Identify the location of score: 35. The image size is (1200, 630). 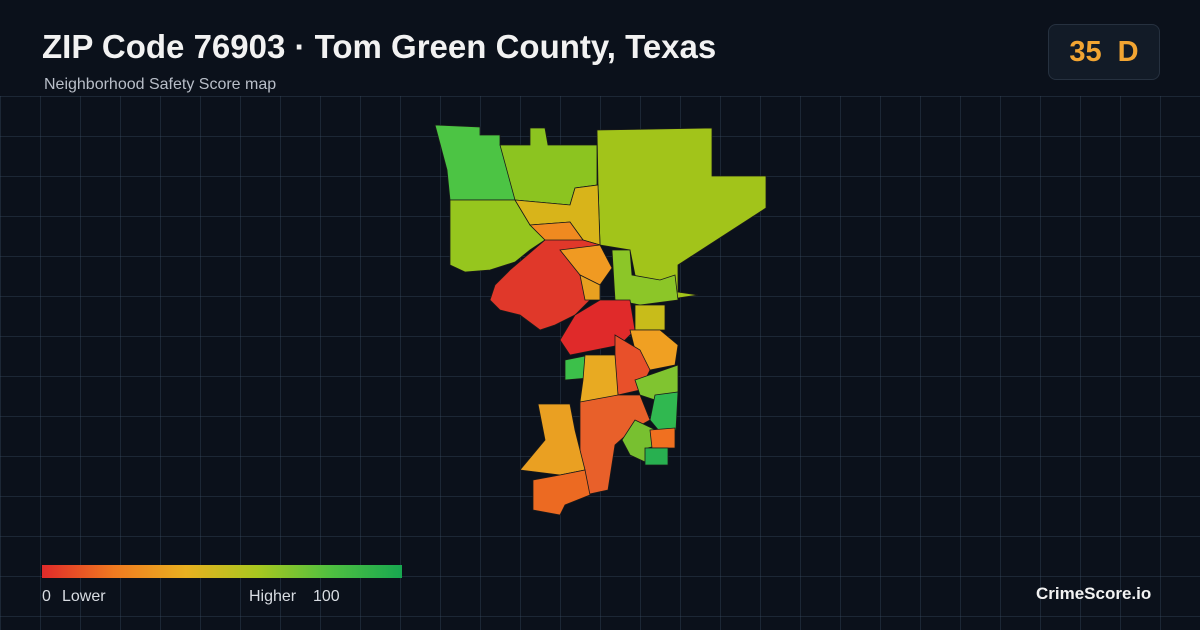
(1085, 51).